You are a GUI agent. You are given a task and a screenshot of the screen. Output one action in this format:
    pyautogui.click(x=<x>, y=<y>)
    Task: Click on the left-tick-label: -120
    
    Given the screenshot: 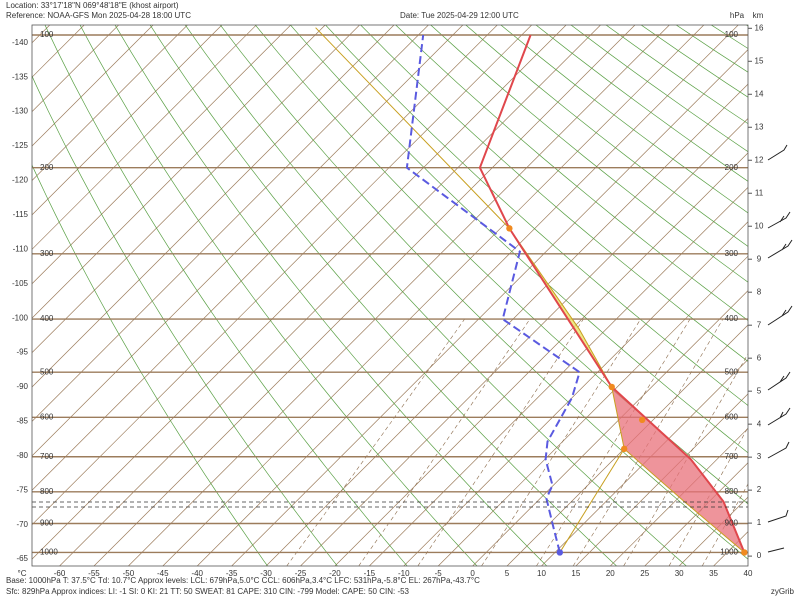 What is the action you would take?
    pyautogui.click(x=20, y=180)
    